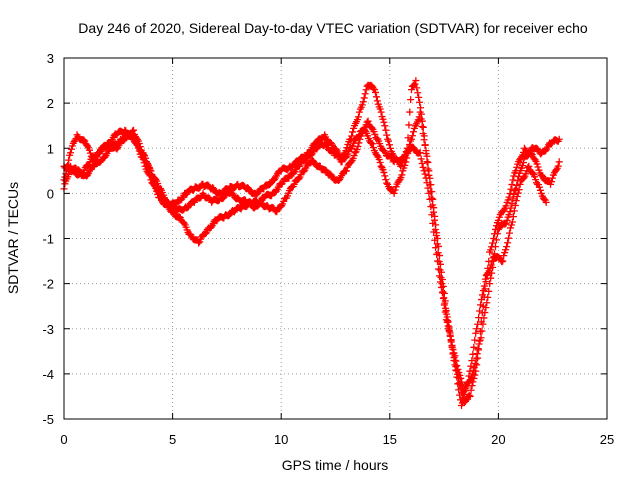  Describe the element at coordinates (48, 419) in the screenshot. I see `y-tick-label: -5` at that location.